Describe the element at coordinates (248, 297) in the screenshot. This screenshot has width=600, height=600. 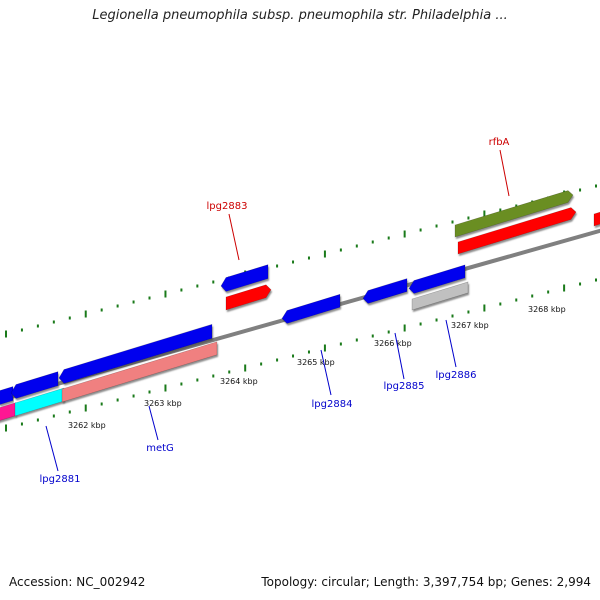
I see `gene-lpg2883-lower` at that location.